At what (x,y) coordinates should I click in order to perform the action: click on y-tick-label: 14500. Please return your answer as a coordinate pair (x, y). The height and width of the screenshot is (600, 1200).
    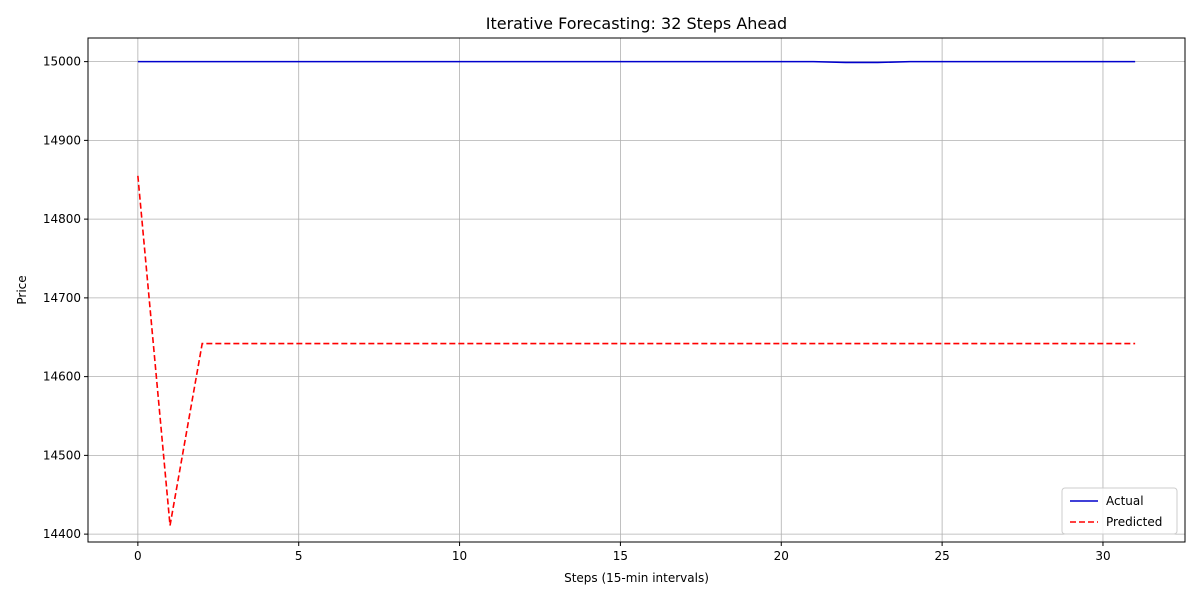
    Looking at the image, I should click on (62, 455).